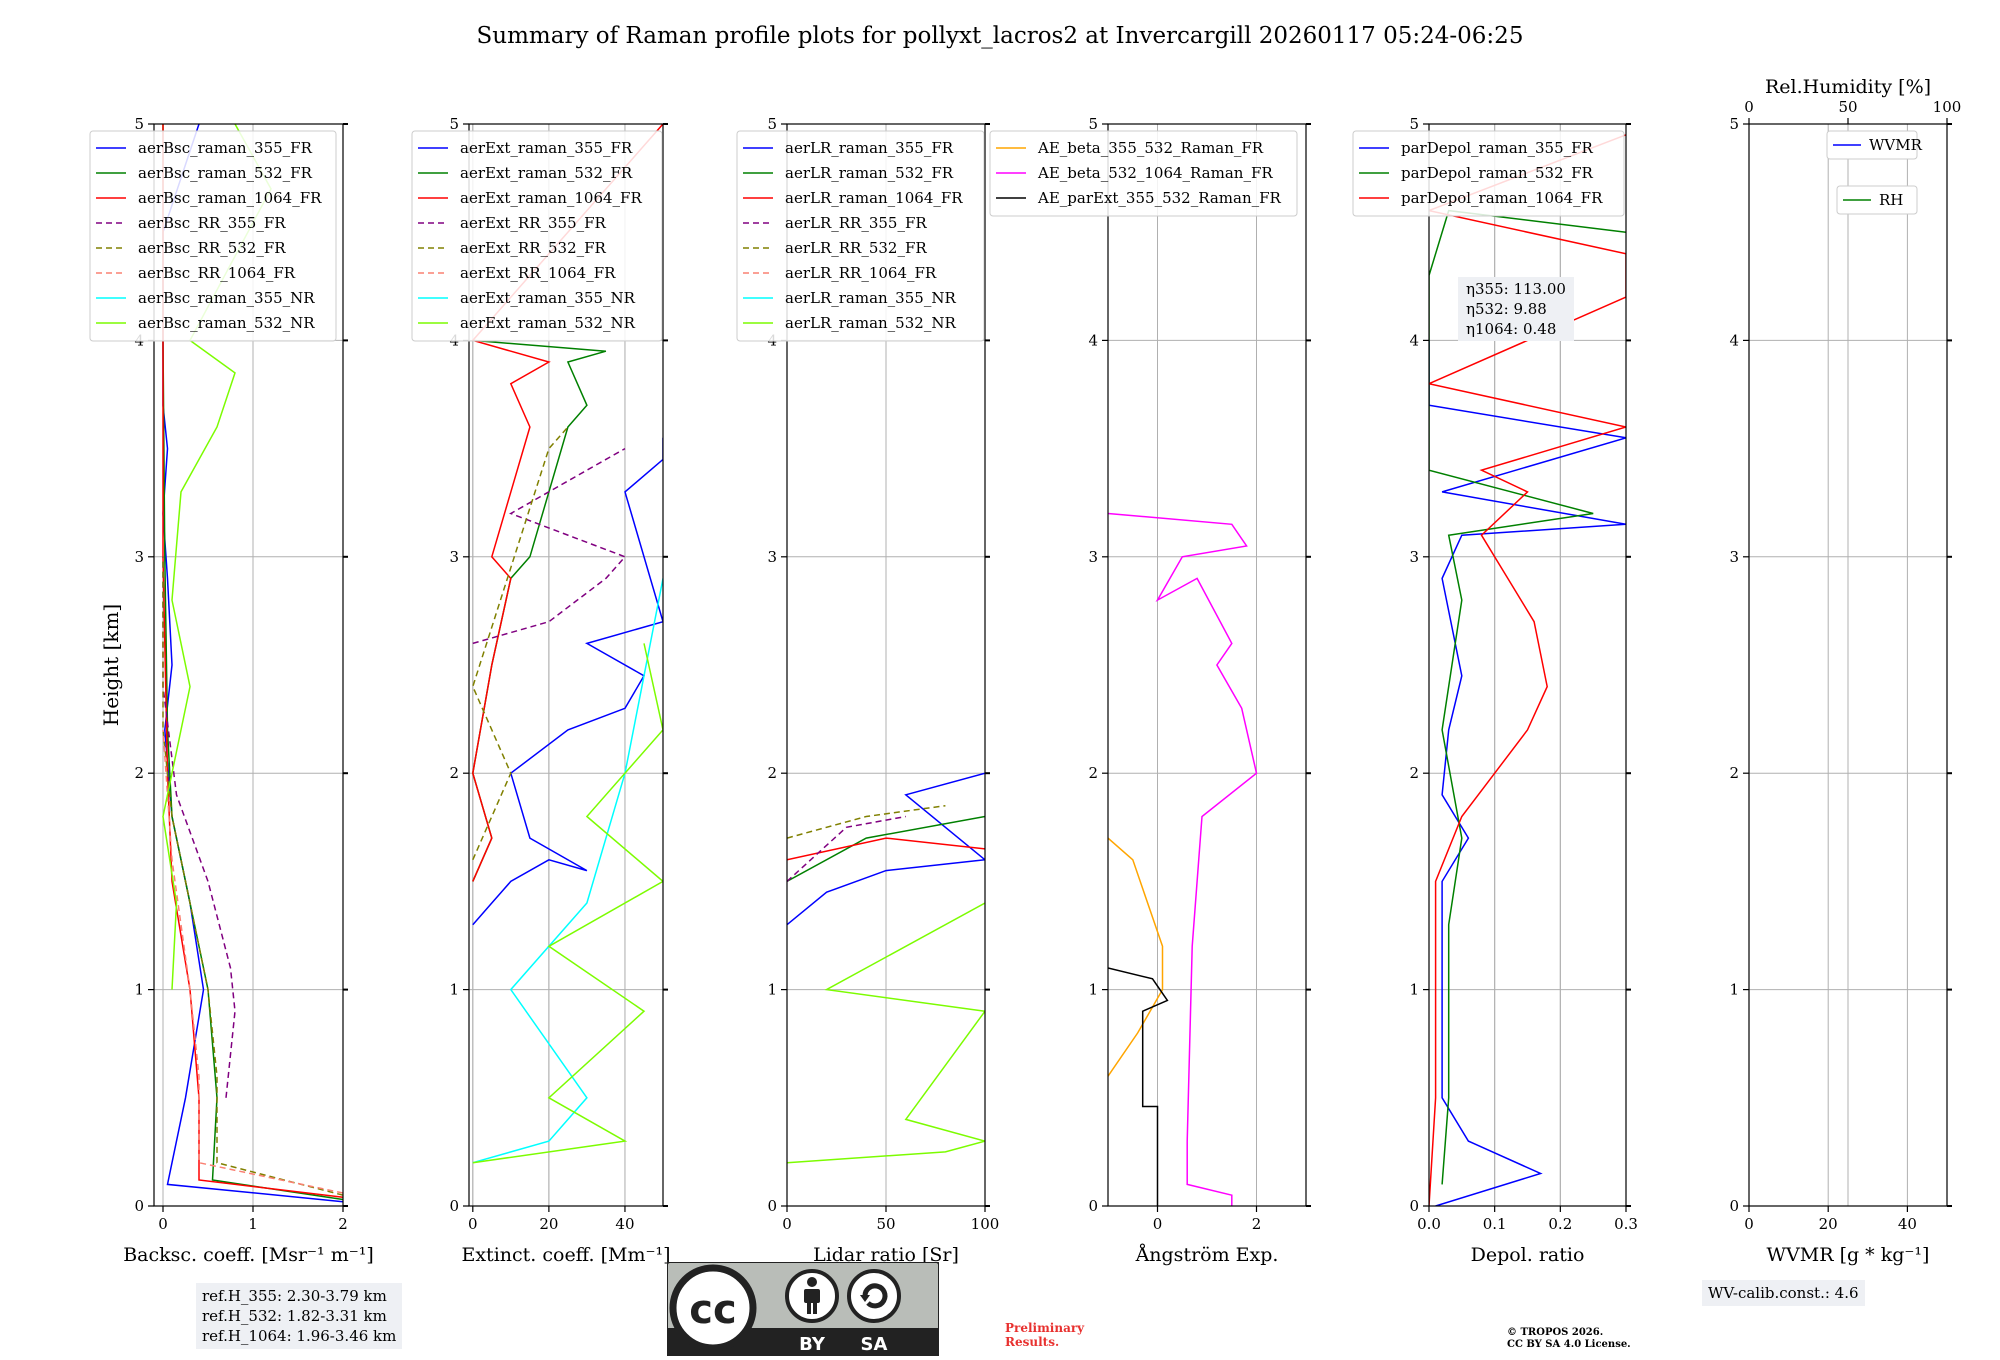 This screenshot has height=1360, width=2000. What do you see at coordinates (856, 223) in the screenshot?
I see `legend-label: aerLR_RR_355_FR` at bounding box center [856, 223].